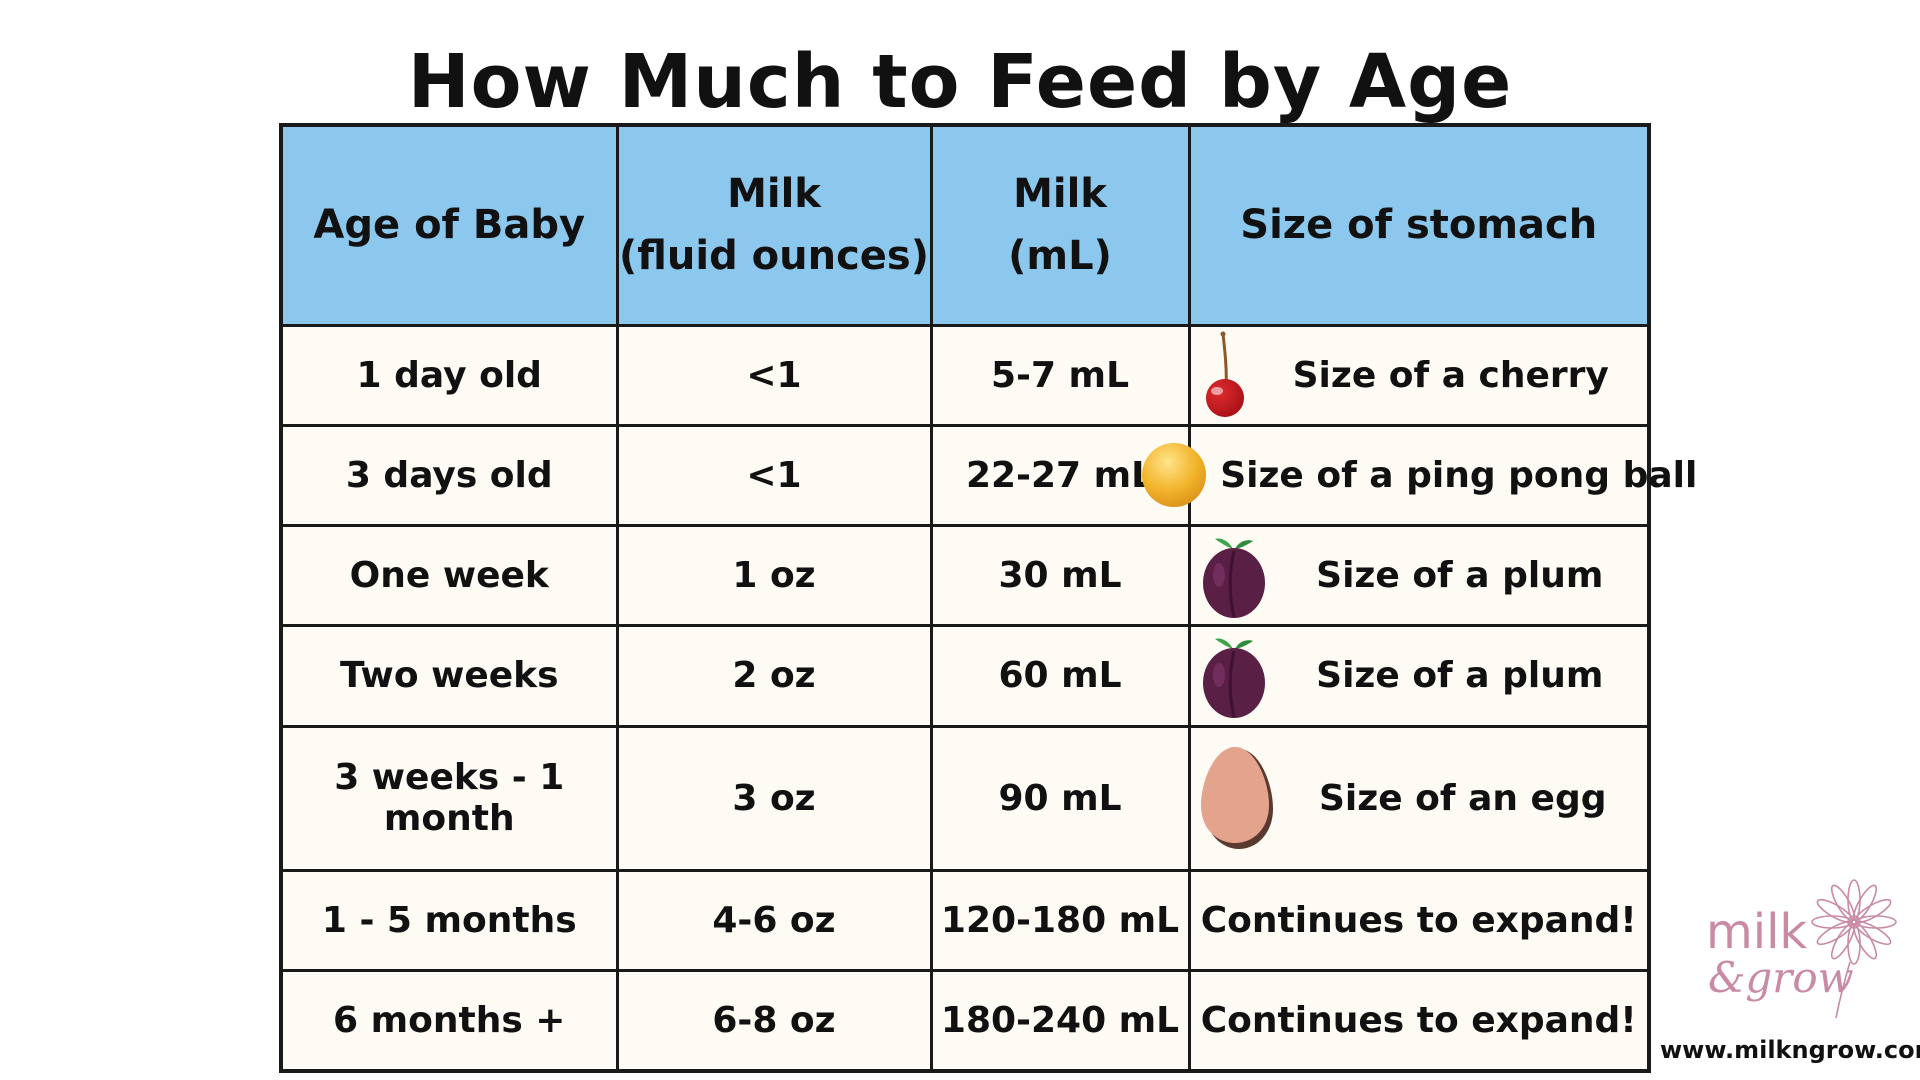 The height and width of the screenshot is (1080, 1920). I want to click on age-cell: One week, so click(449, 576).